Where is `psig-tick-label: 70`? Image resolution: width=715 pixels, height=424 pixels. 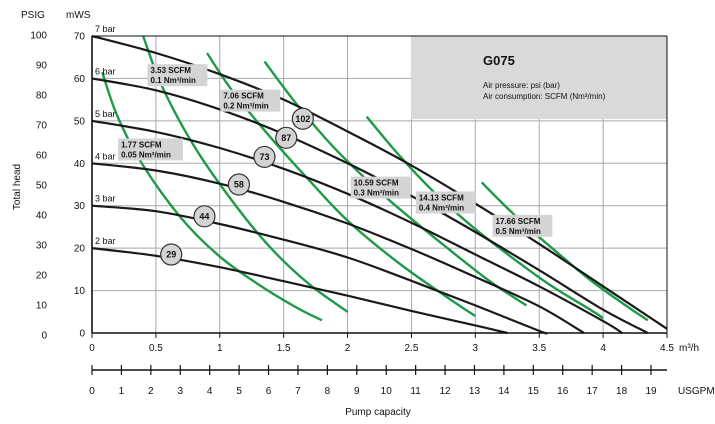
psig-tick-label: 70 is located at coordinates (42, 126).